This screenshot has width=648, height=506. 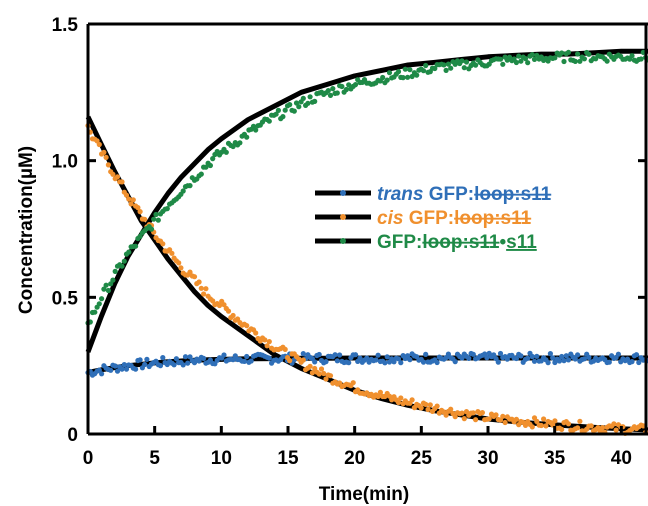 I want to click on y-tick-label: 0, so click(x=72, y=435).